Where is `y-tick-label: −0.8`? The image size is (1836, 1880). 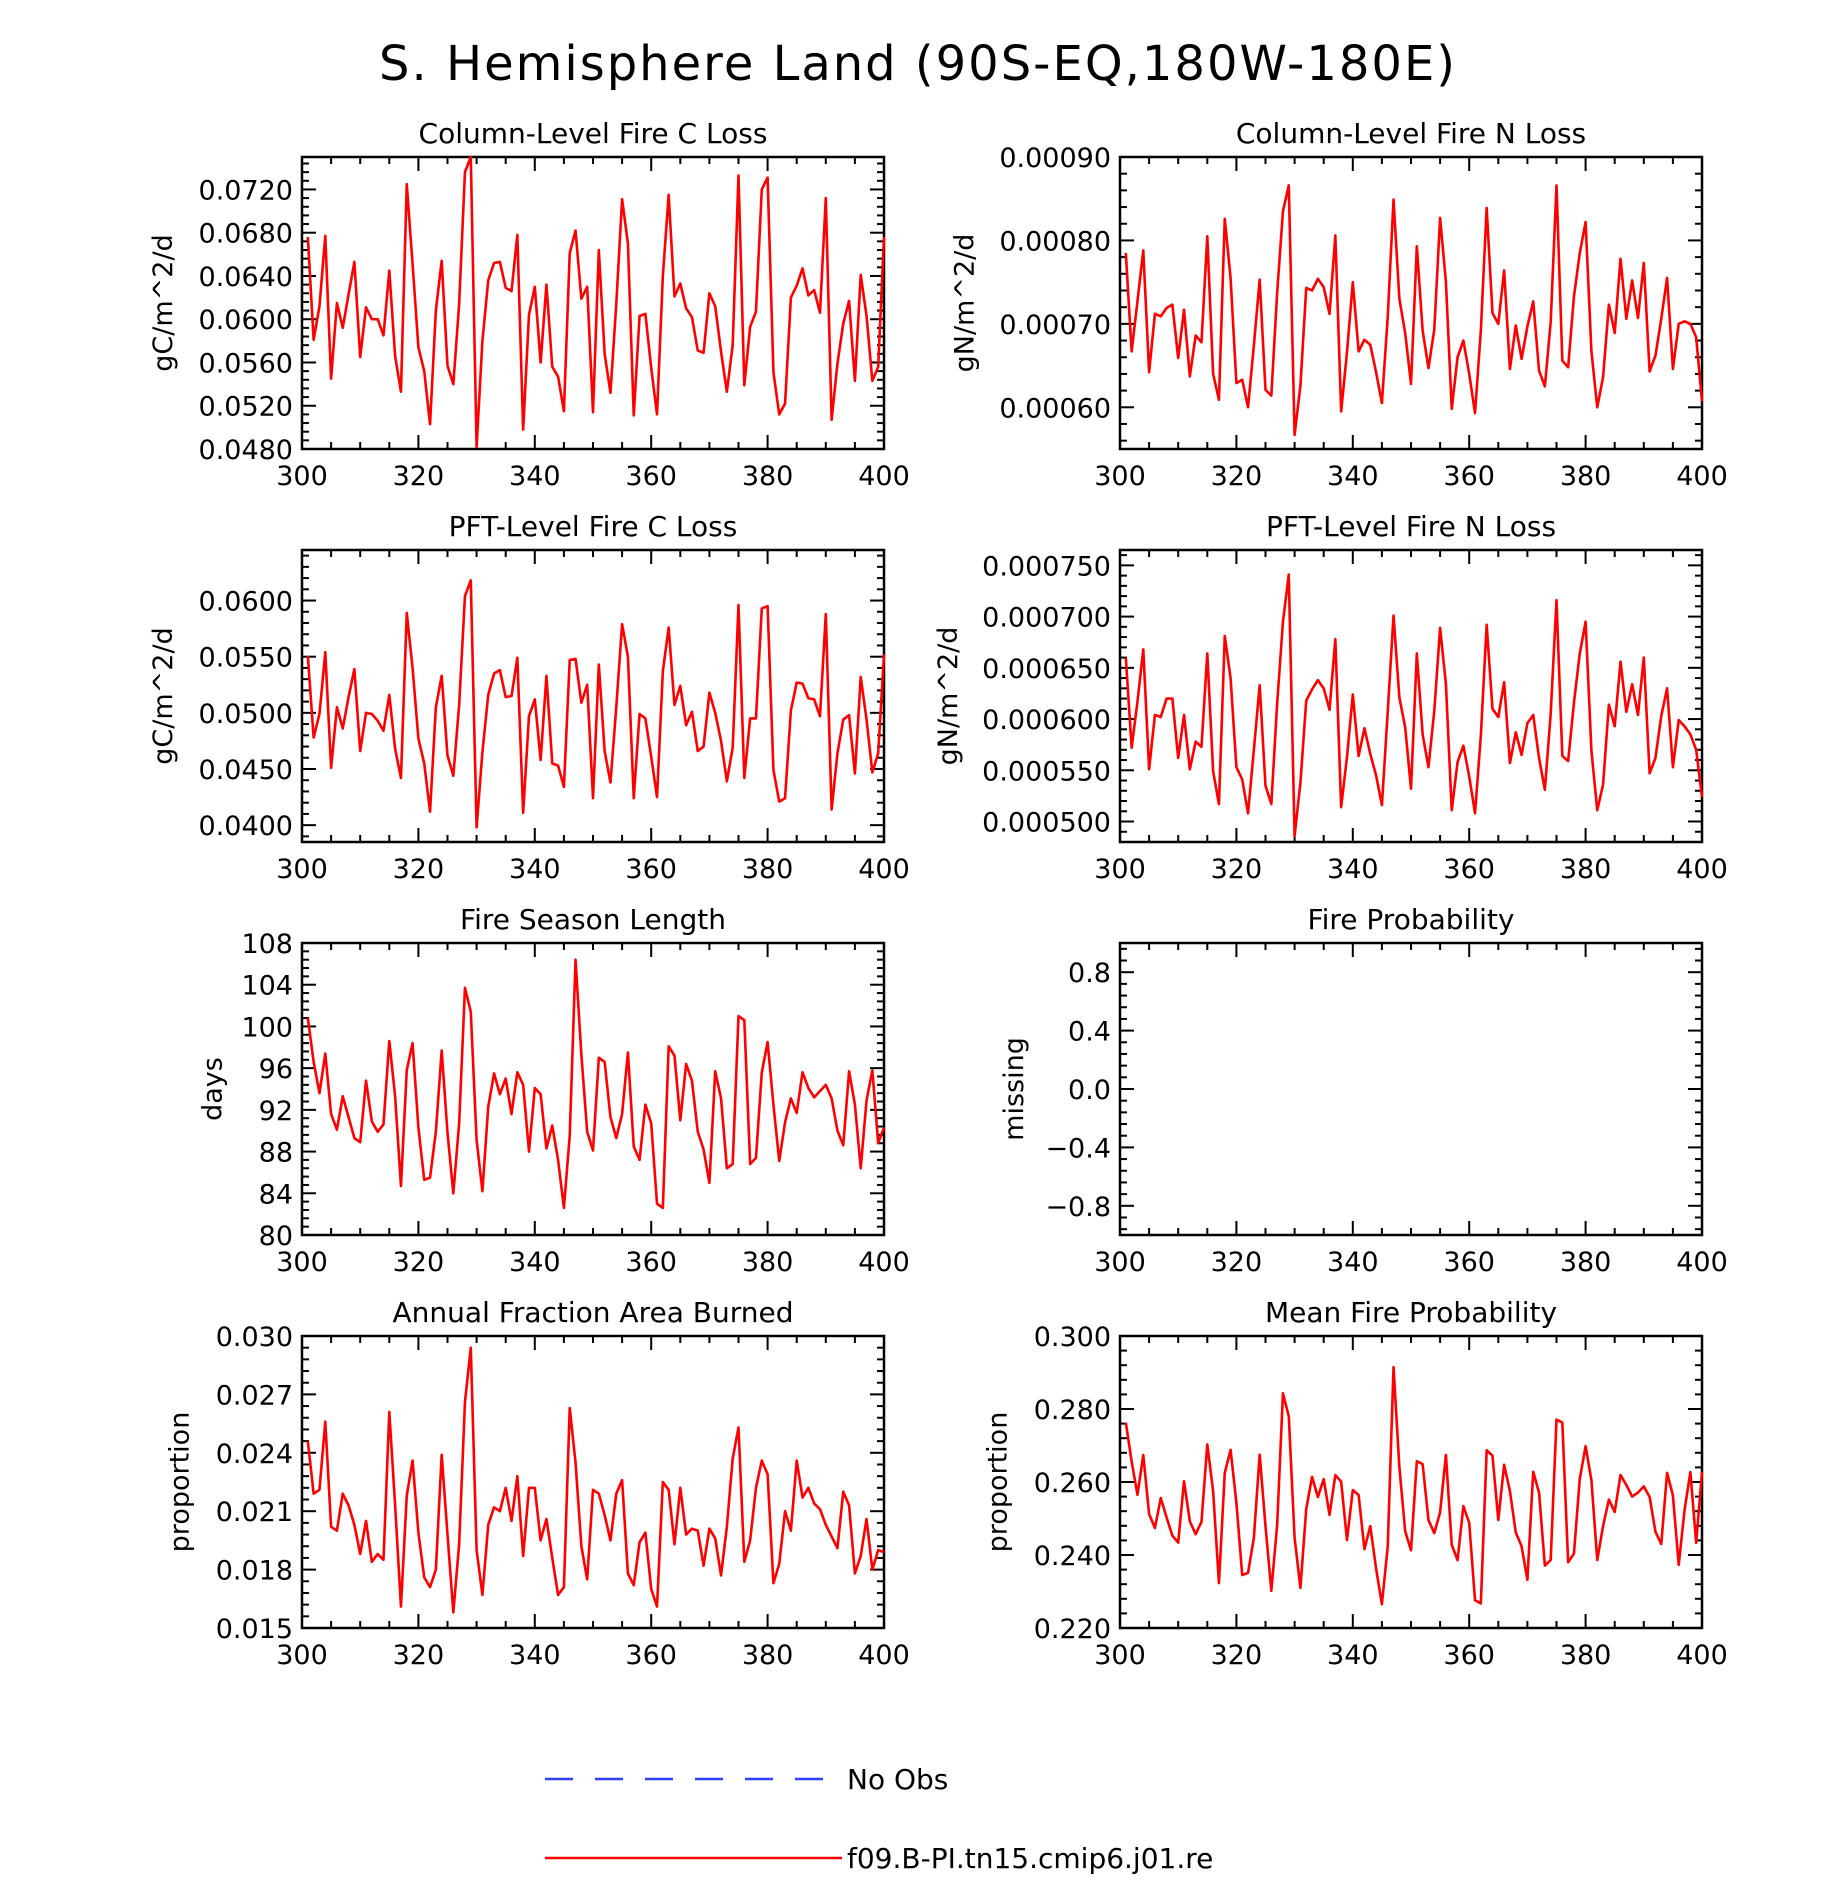
y-tick-label: −0.8 is located at coordinates (1078, 1207).